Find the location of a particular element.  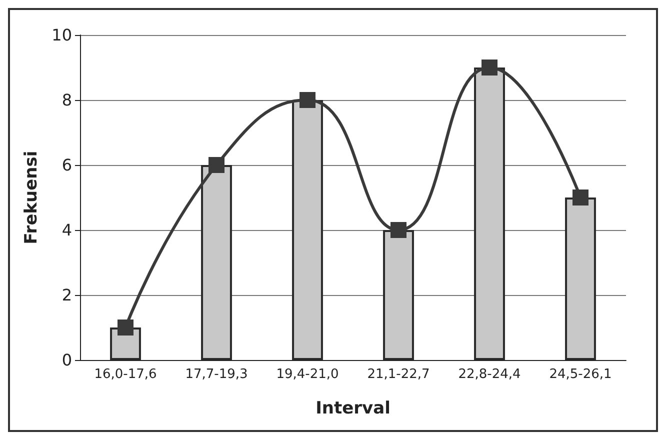

y-tick-label: 4 is located at coordinates (67, 230).